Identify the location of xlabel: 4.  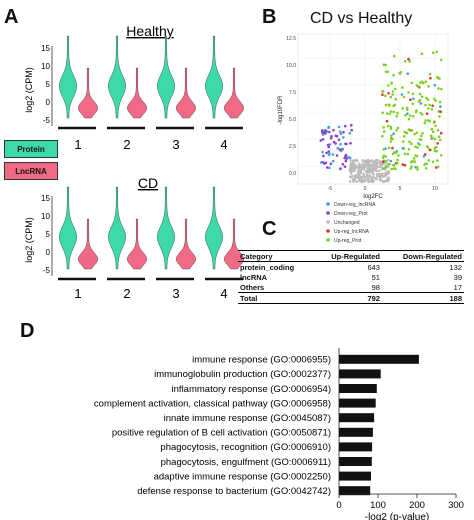
(223, 293).